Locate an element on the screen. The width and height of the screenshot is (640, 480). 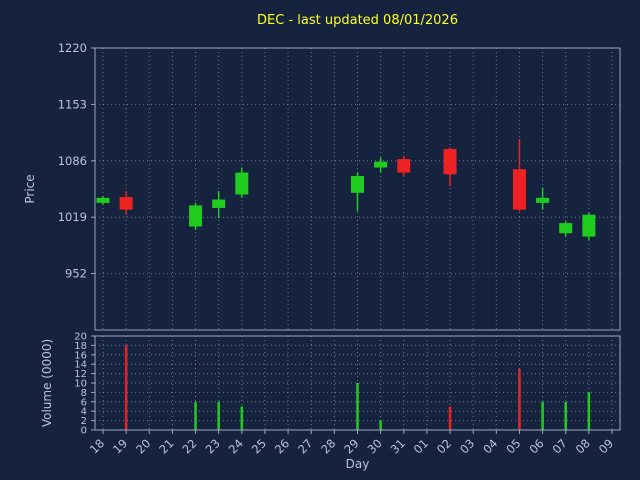
svg-text: 1153 is located at coordinates (72, 104).